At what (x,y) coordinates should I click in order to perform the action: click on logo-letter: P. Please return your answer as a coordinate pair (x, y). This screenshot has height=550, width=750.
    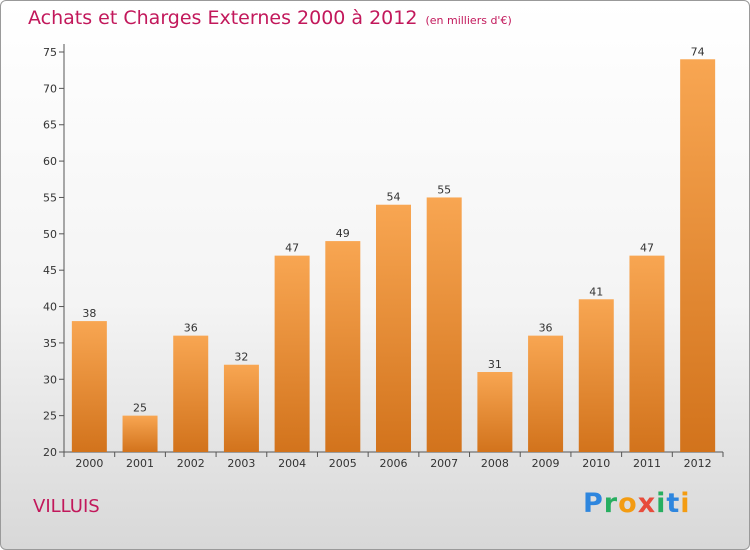
    Looking at the image, I should click on (593, 503).